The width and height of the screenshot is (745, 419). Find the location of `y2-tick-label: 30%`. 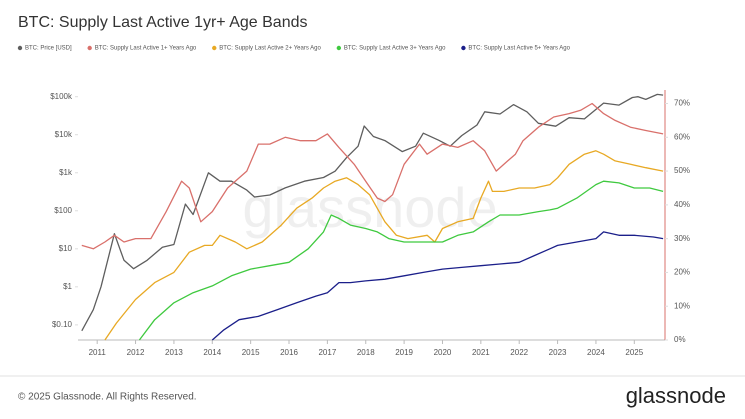

y2-tick-label: 30% is located at coordinates (682, 238).